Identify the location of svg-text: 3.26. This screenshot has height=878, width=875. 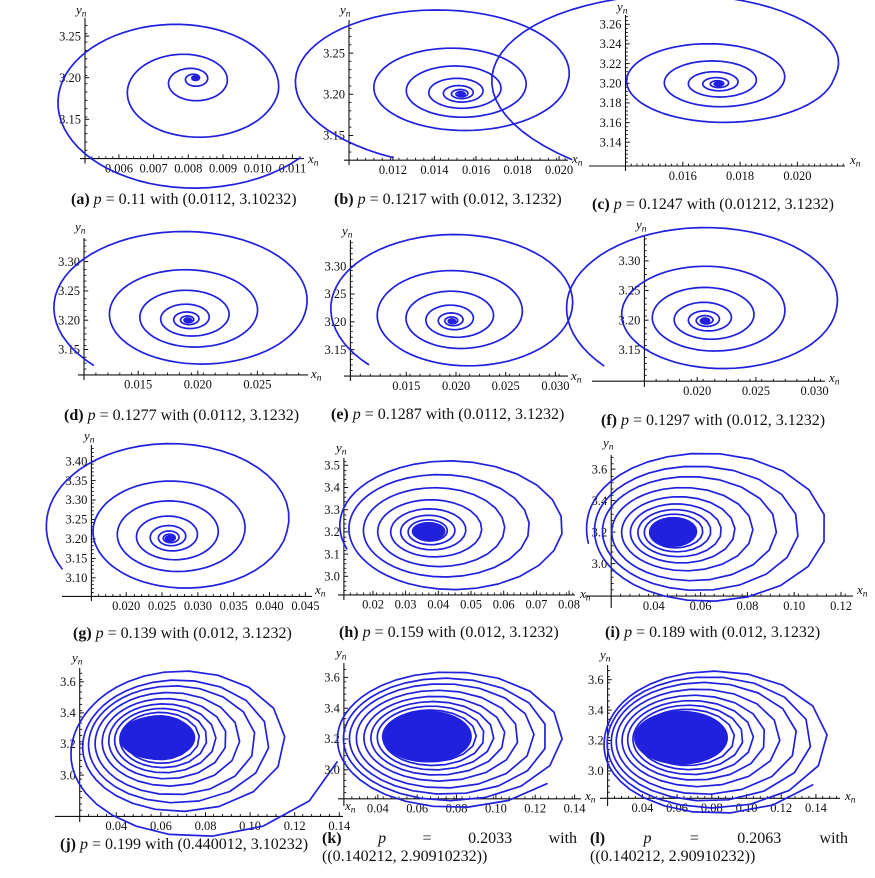
(611, 25).